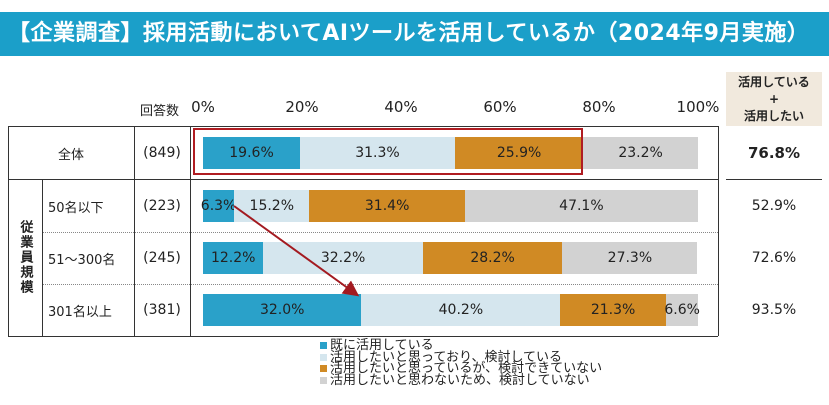 The width and height of the screenshot is (829, 405). I want to click on total-divider, so click(774, 179).